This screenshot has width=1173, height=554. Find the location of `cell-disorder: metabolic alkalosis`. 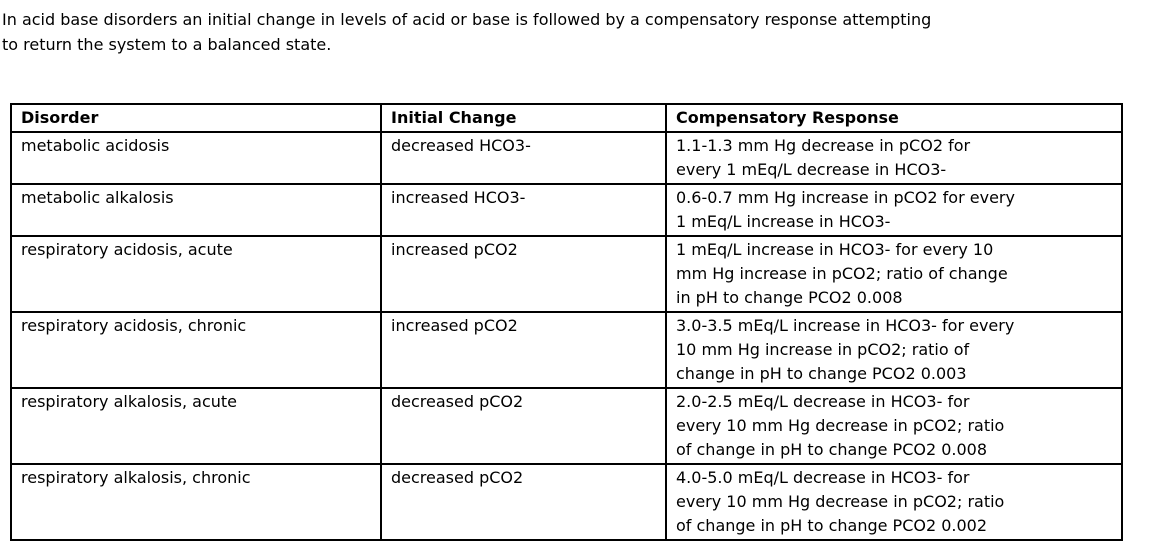

cell-disorder: metabolic alkalosis is located at coordinates (196, 210).